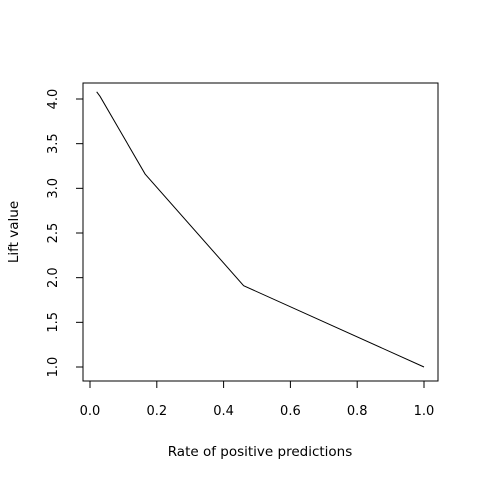  What do you see at coordinates (90, 411) in the screenshot?
I see `x-tick-label: 0.0` at bounding box center [90, 411].